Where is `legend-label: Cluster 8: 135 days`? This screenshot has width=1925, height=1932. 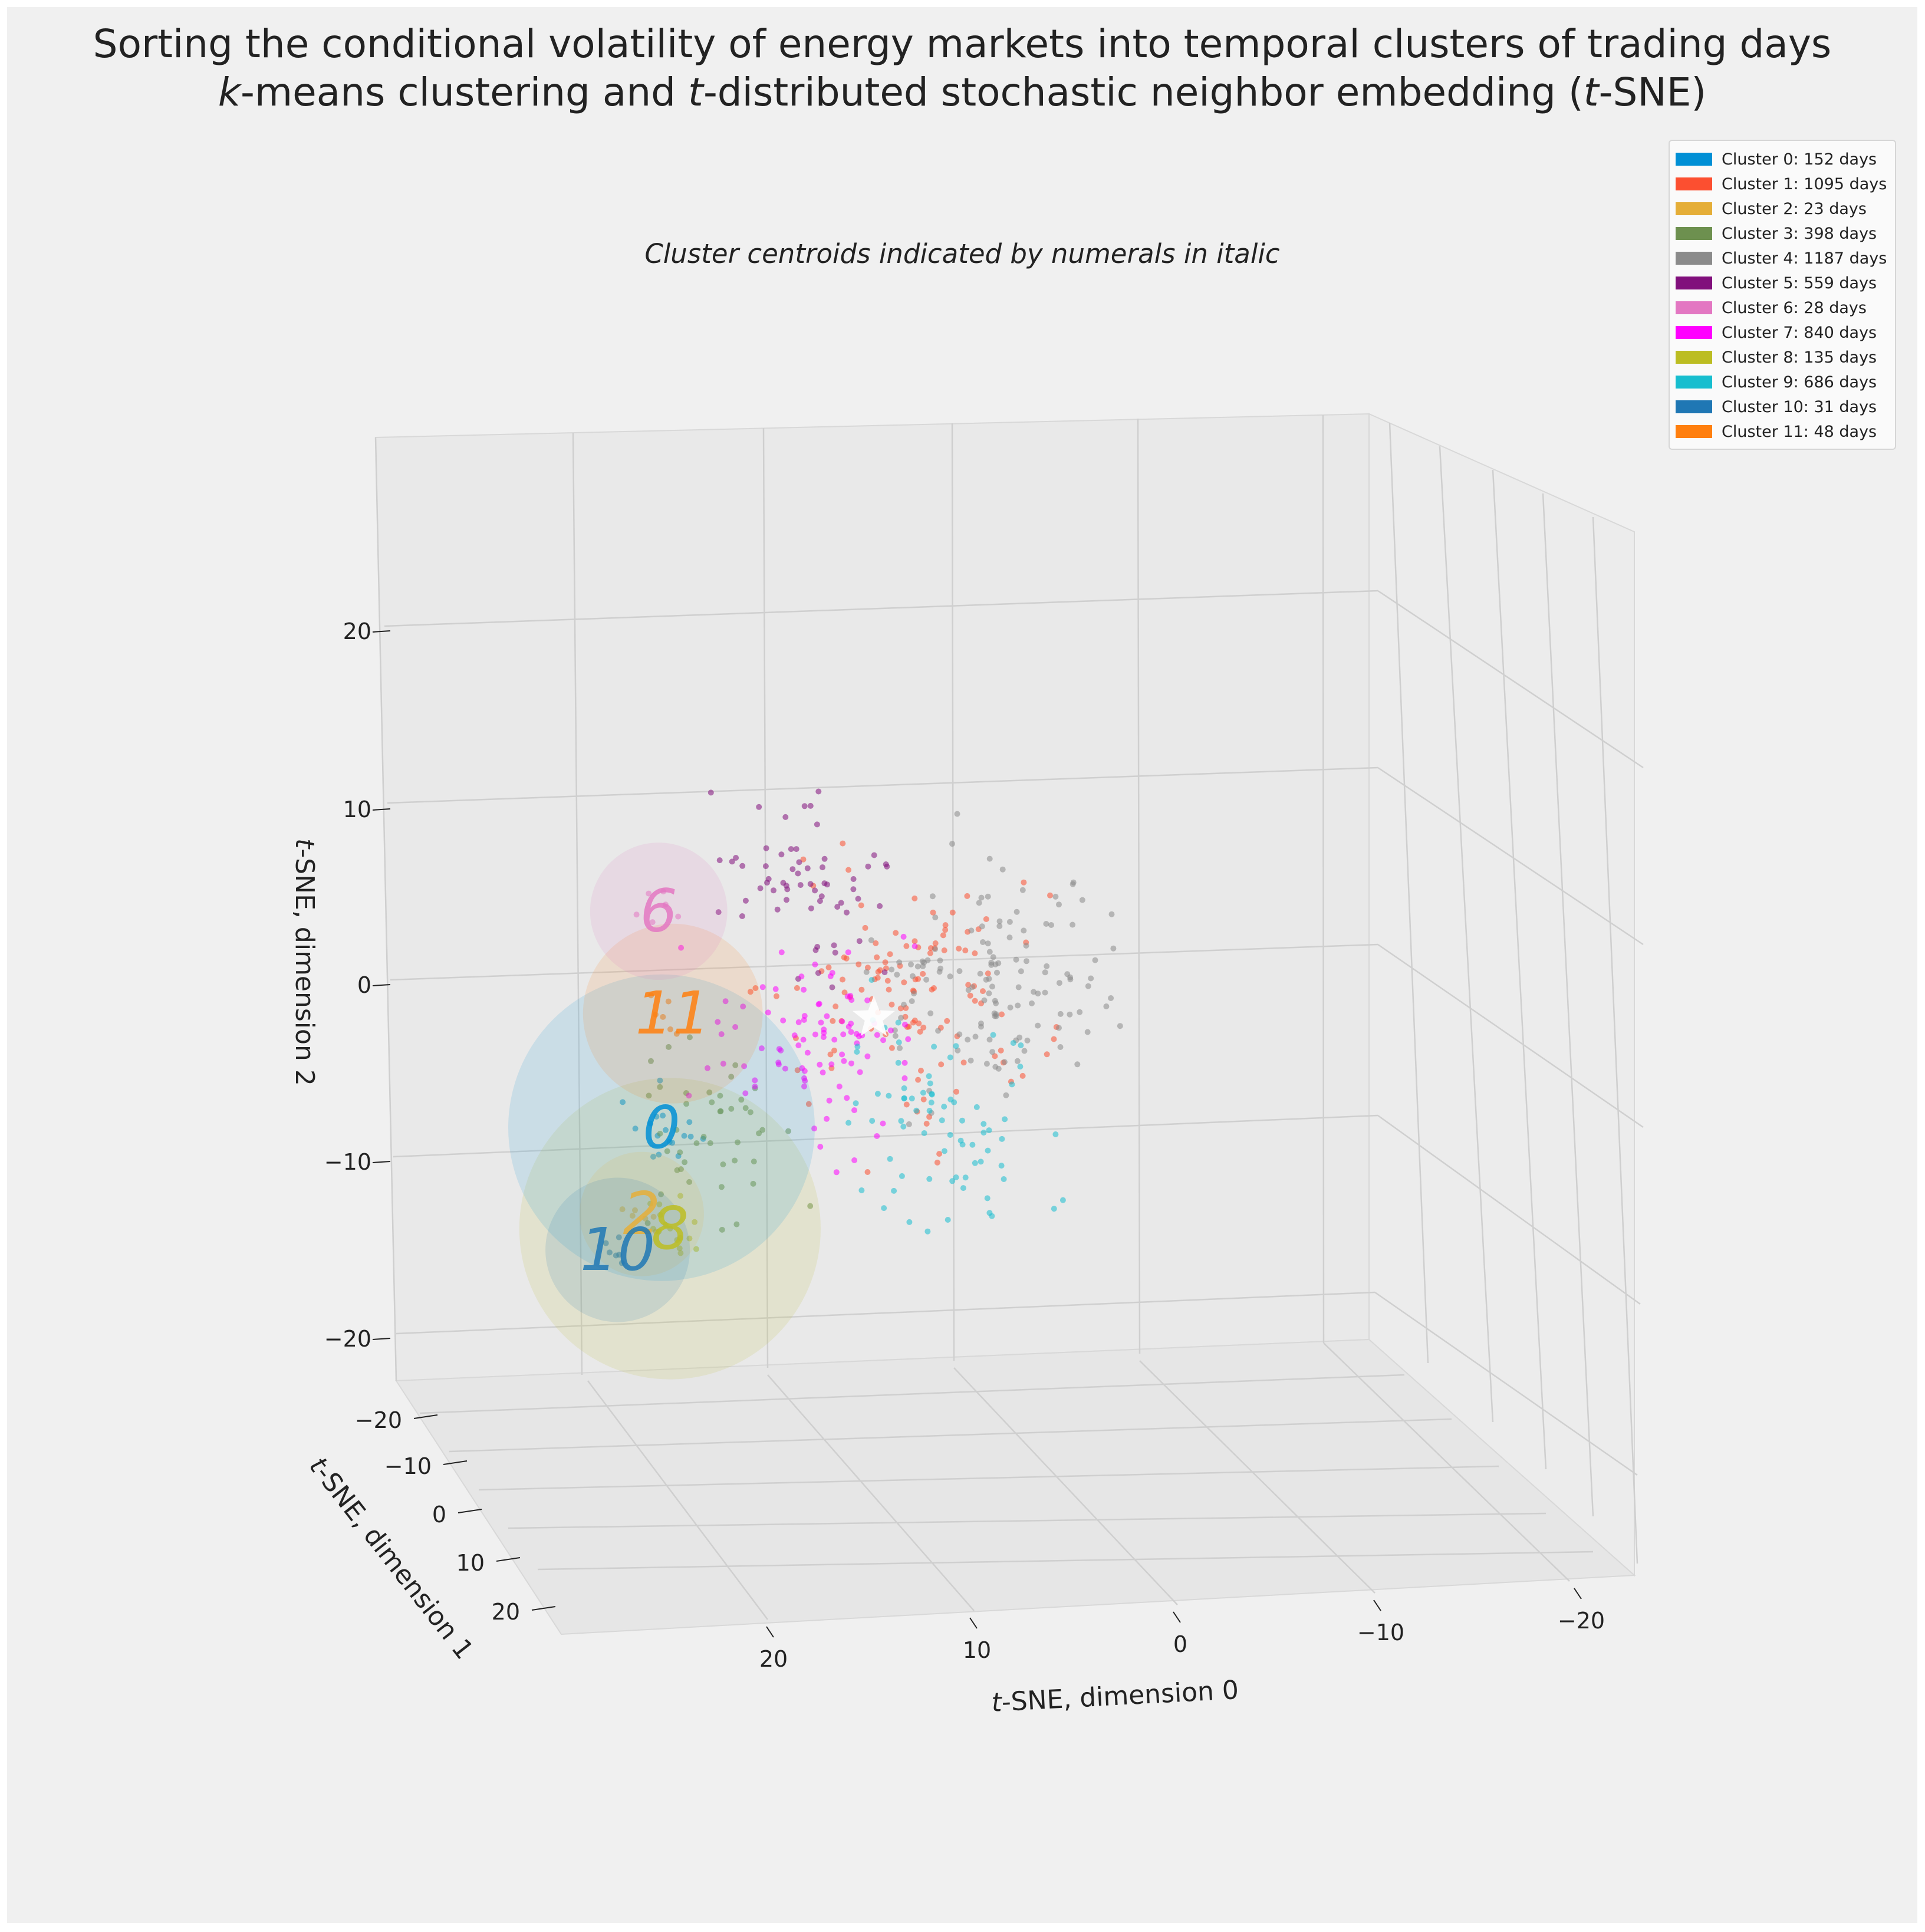 legend-label: Cluster 8: 135 days is located at coordinates (1799, 357).